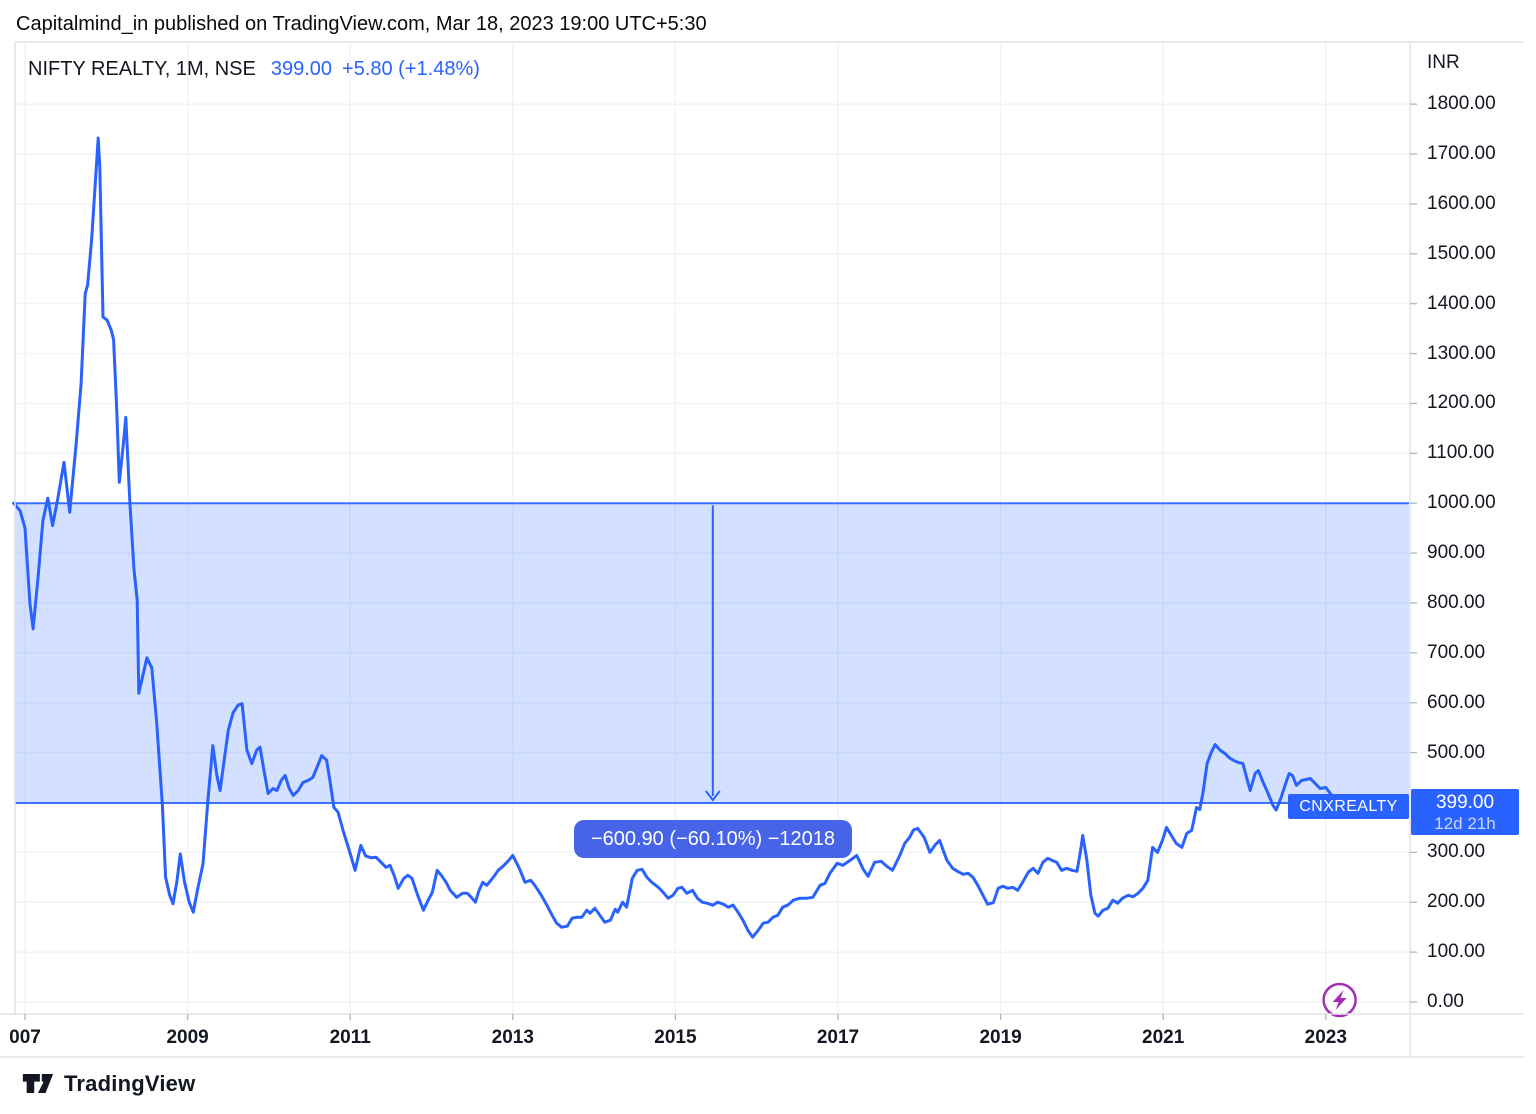  I want to click on footer-branding: TradingView, so click(108, 1083).